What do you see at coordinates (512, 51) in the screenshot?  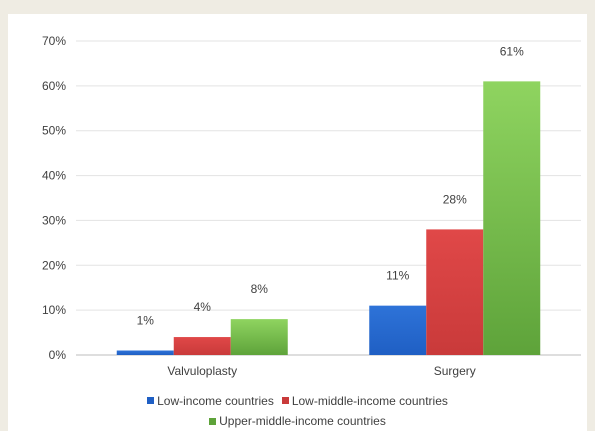 I see `data-label: 61%` at bounding box center [512, 51].